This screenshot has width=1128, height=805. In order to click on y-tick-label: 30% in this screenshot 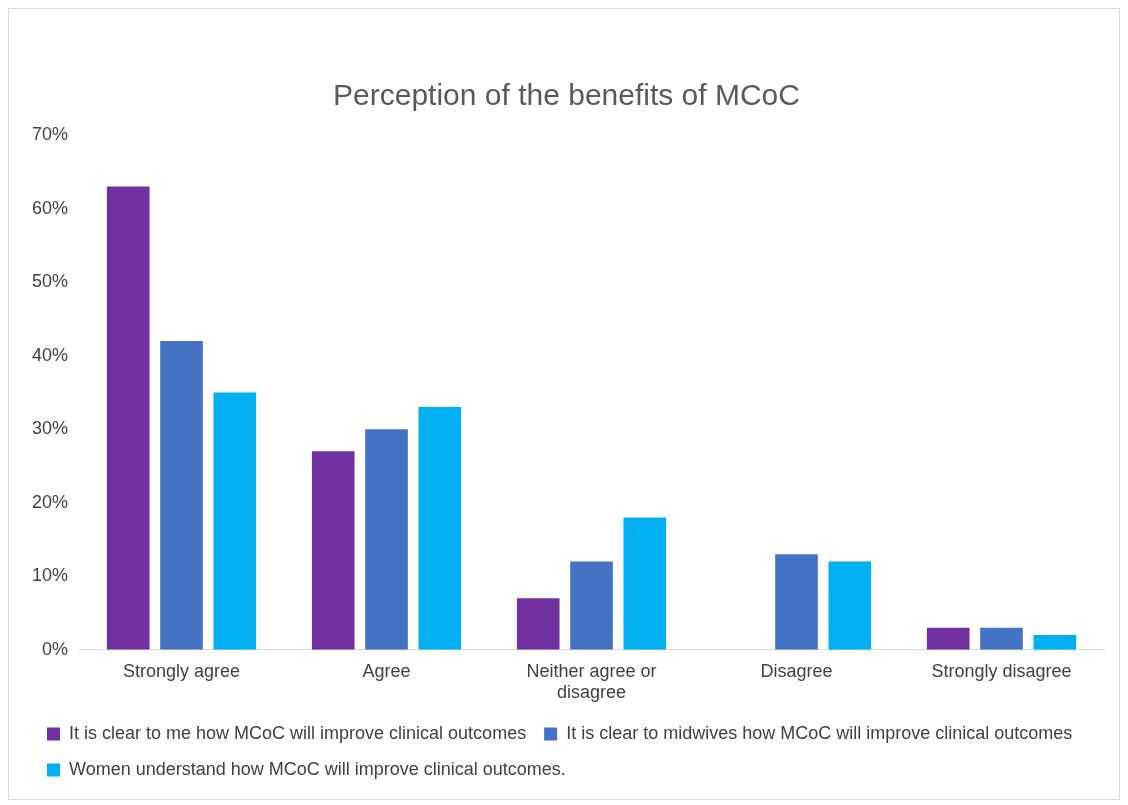, I will do `click(50, 428)`.